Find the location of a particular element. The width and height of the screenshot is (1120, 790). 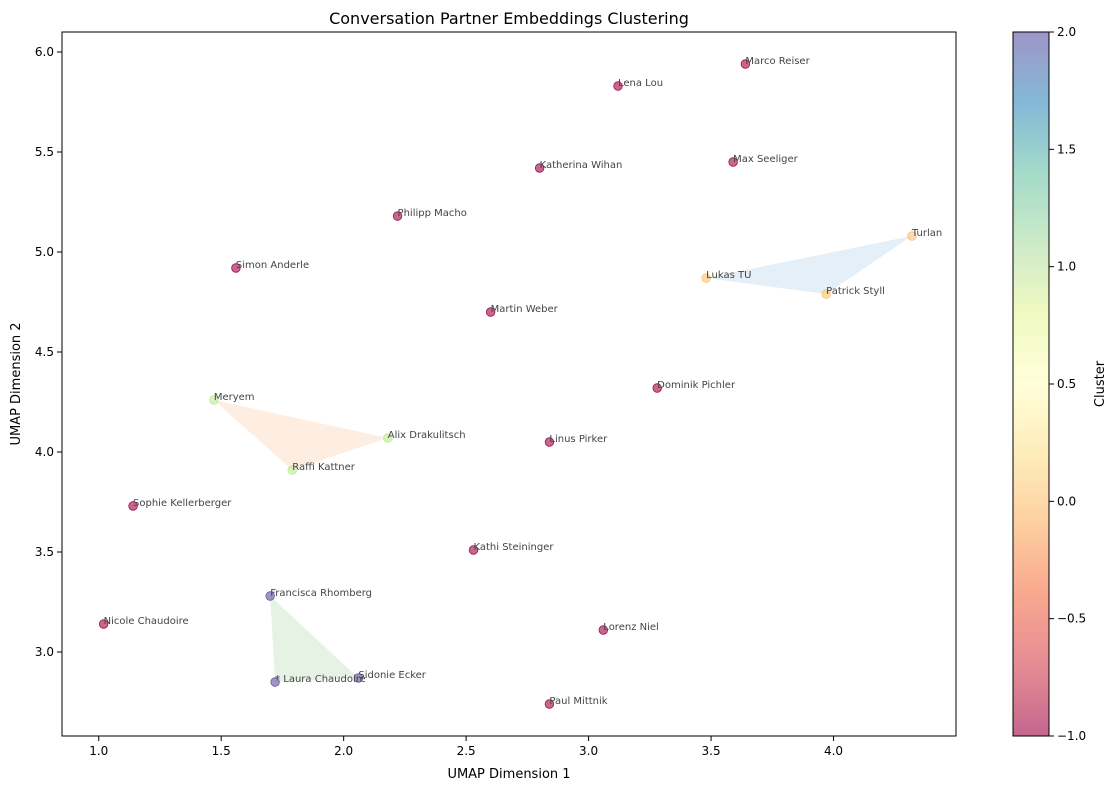

point-label: Linus Pirker is located at coordinates (578, 439).